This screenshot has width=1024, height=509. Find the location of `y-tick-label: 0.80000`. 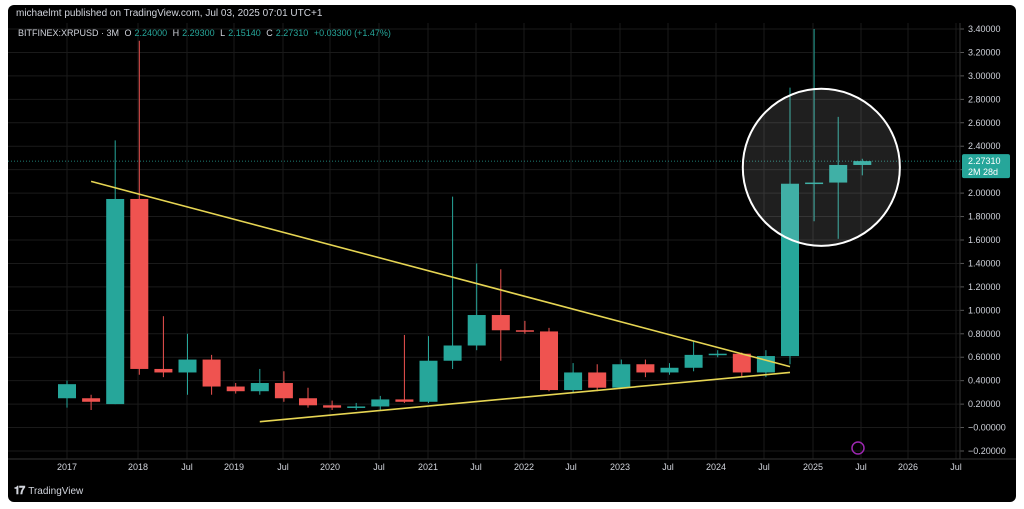

y-tick-label: 0.80000 is located at coordinates (984, 334).